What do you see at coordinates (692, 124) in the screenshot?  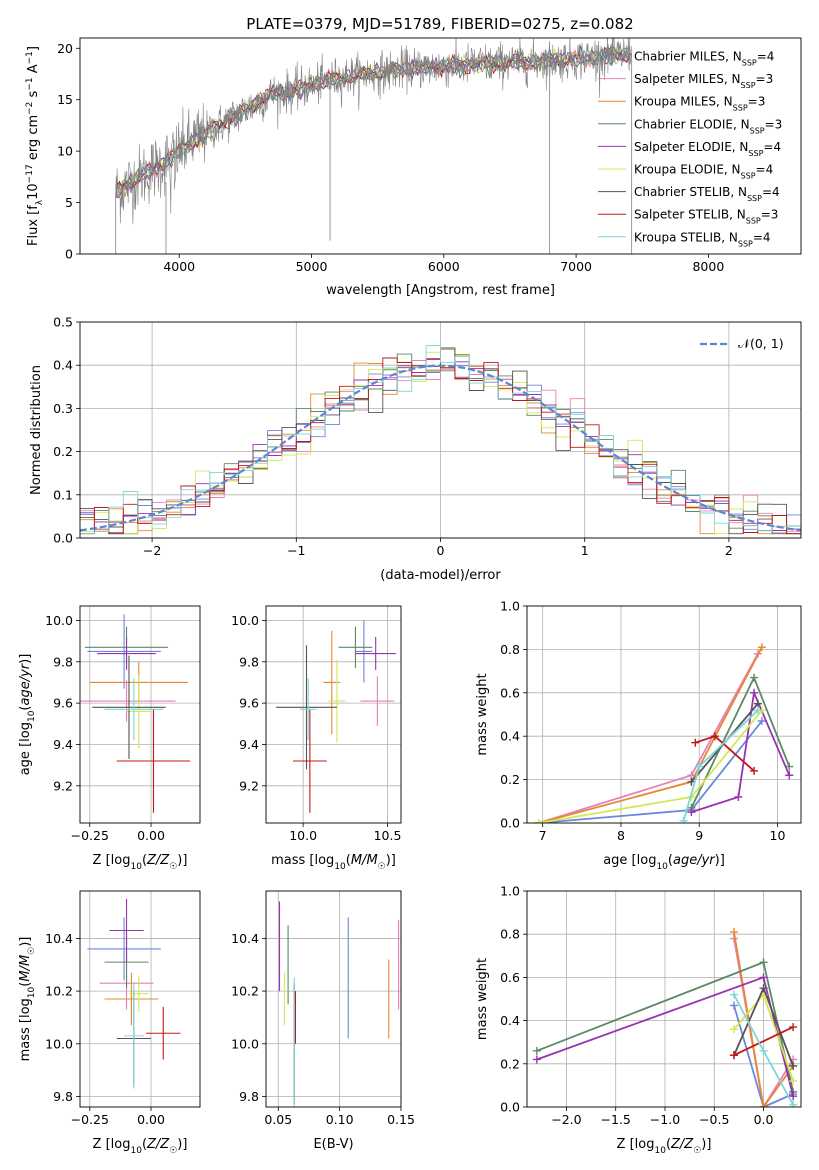 I see `legend-name: Chabrier ELODIE, N` at bounding box center [692, 124].